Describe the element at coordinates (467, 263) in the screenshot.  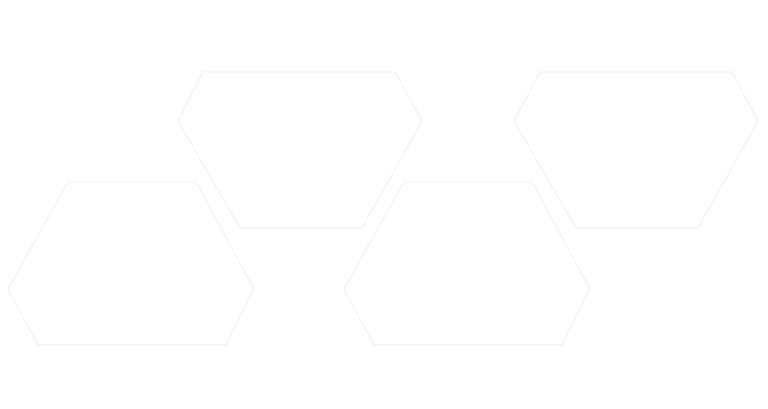
I see `hexagon-bottom-center` at that location.